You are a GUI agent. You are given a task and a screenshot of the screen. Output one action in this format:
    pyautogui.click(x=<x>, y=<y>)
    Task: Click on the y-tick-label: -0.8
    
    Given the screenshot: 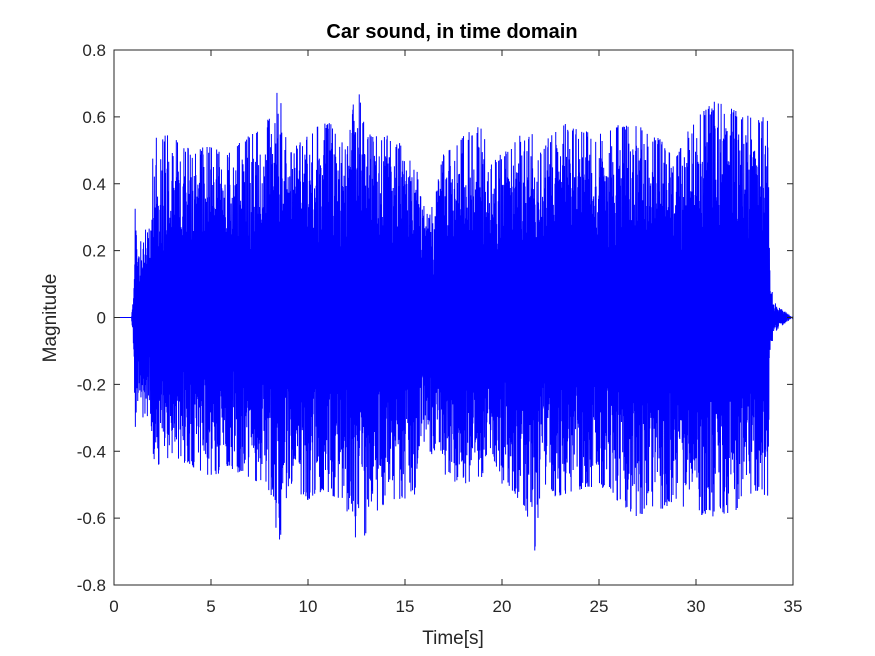 What is the action you would take?
    pyautogui.click(x=91, y=585)
    